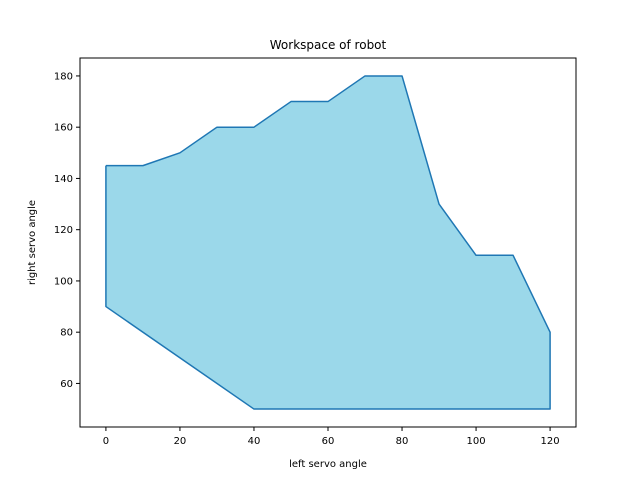 Image resolution: width=640 pixels, height=480 pixels. What do you see at coordinates (66, 333) in the screenshot?
I see `y-tick-label: 80` at bounding box center [66, 333].